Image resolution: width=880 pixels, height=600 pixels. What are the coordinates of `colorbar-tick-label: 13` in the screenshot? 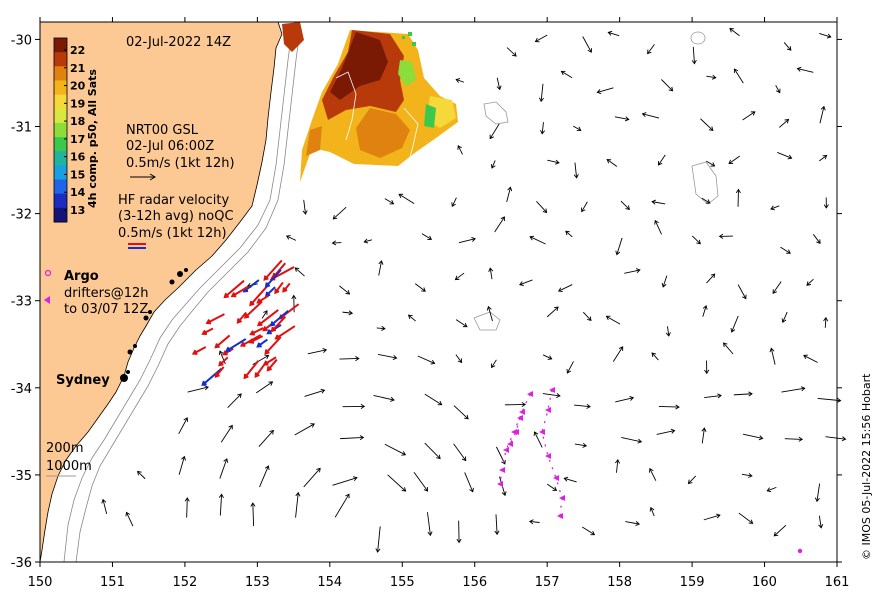 It's located at (77, 210).